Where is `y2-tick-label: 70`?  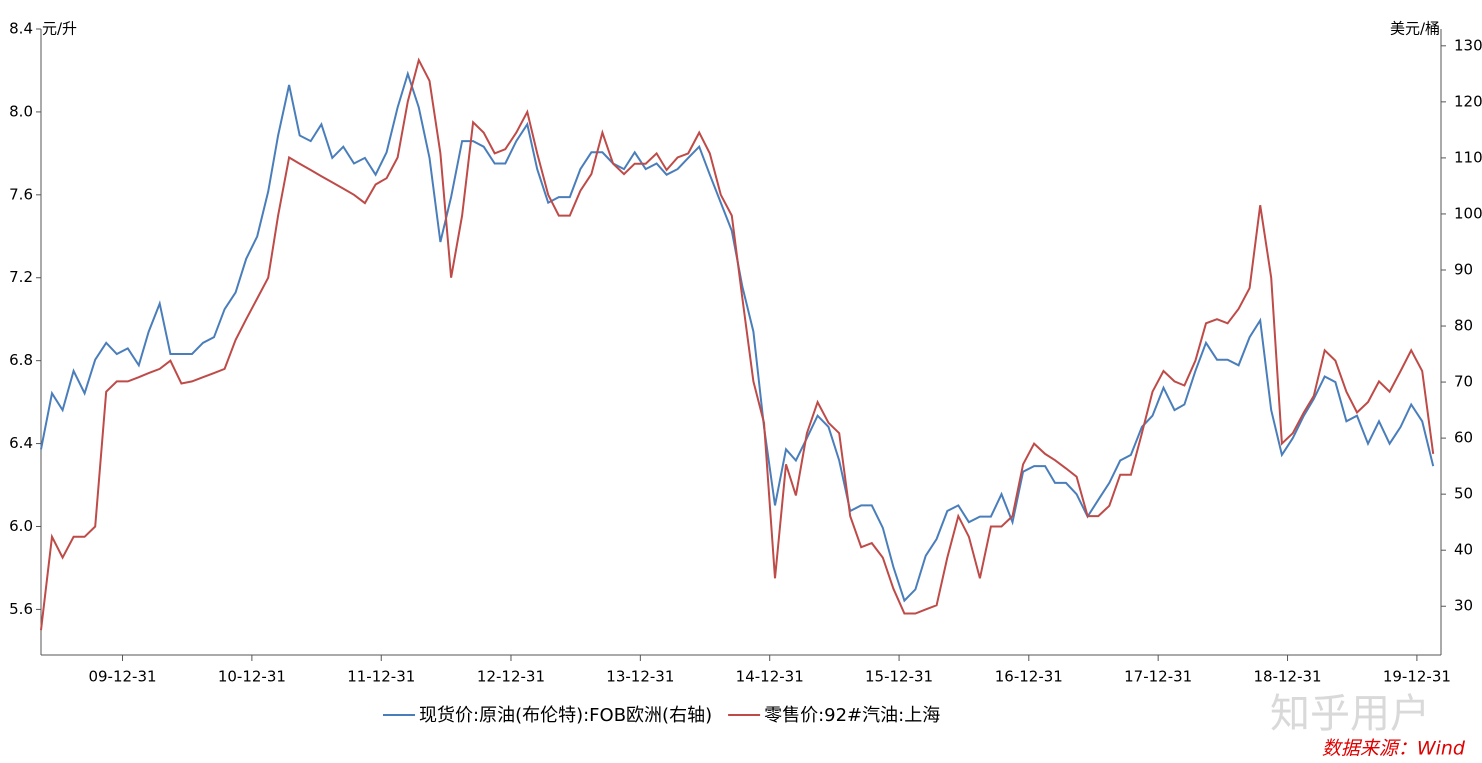
y2-tick-label: 70 is located at coordinates (1463, 382).